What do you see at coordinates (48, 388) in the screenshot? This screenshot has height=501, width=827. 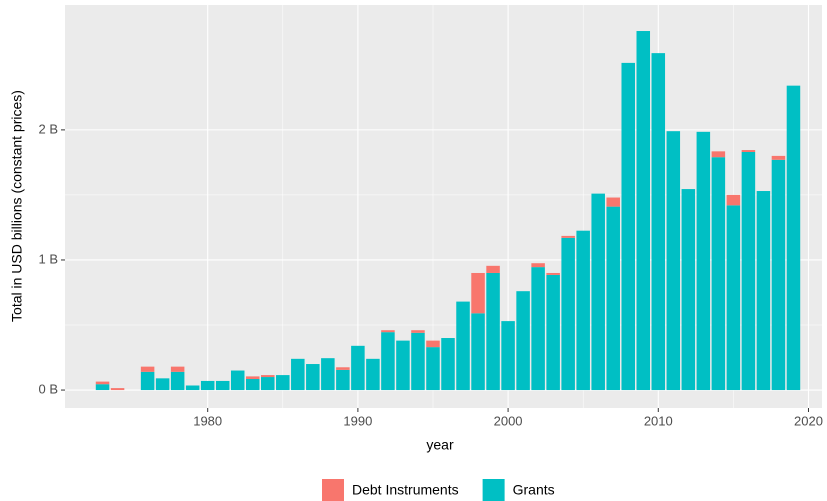 I see `y-tick-label: 0 B` at bounding box center [48, 388].